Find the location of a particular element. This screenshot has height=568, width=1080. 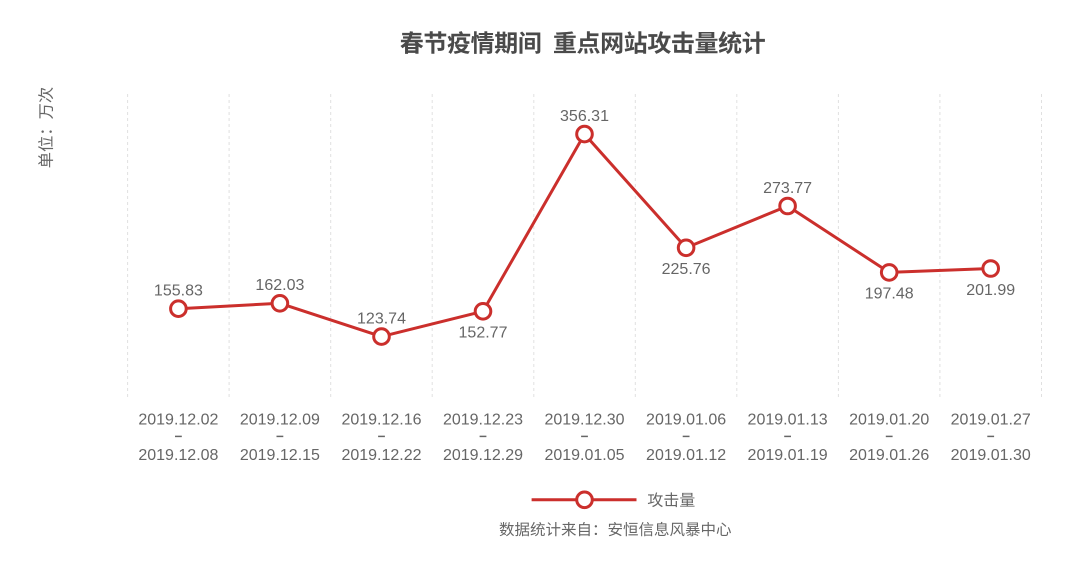

svg-text: 2019.12.22 is located at coordinates (381, 455).